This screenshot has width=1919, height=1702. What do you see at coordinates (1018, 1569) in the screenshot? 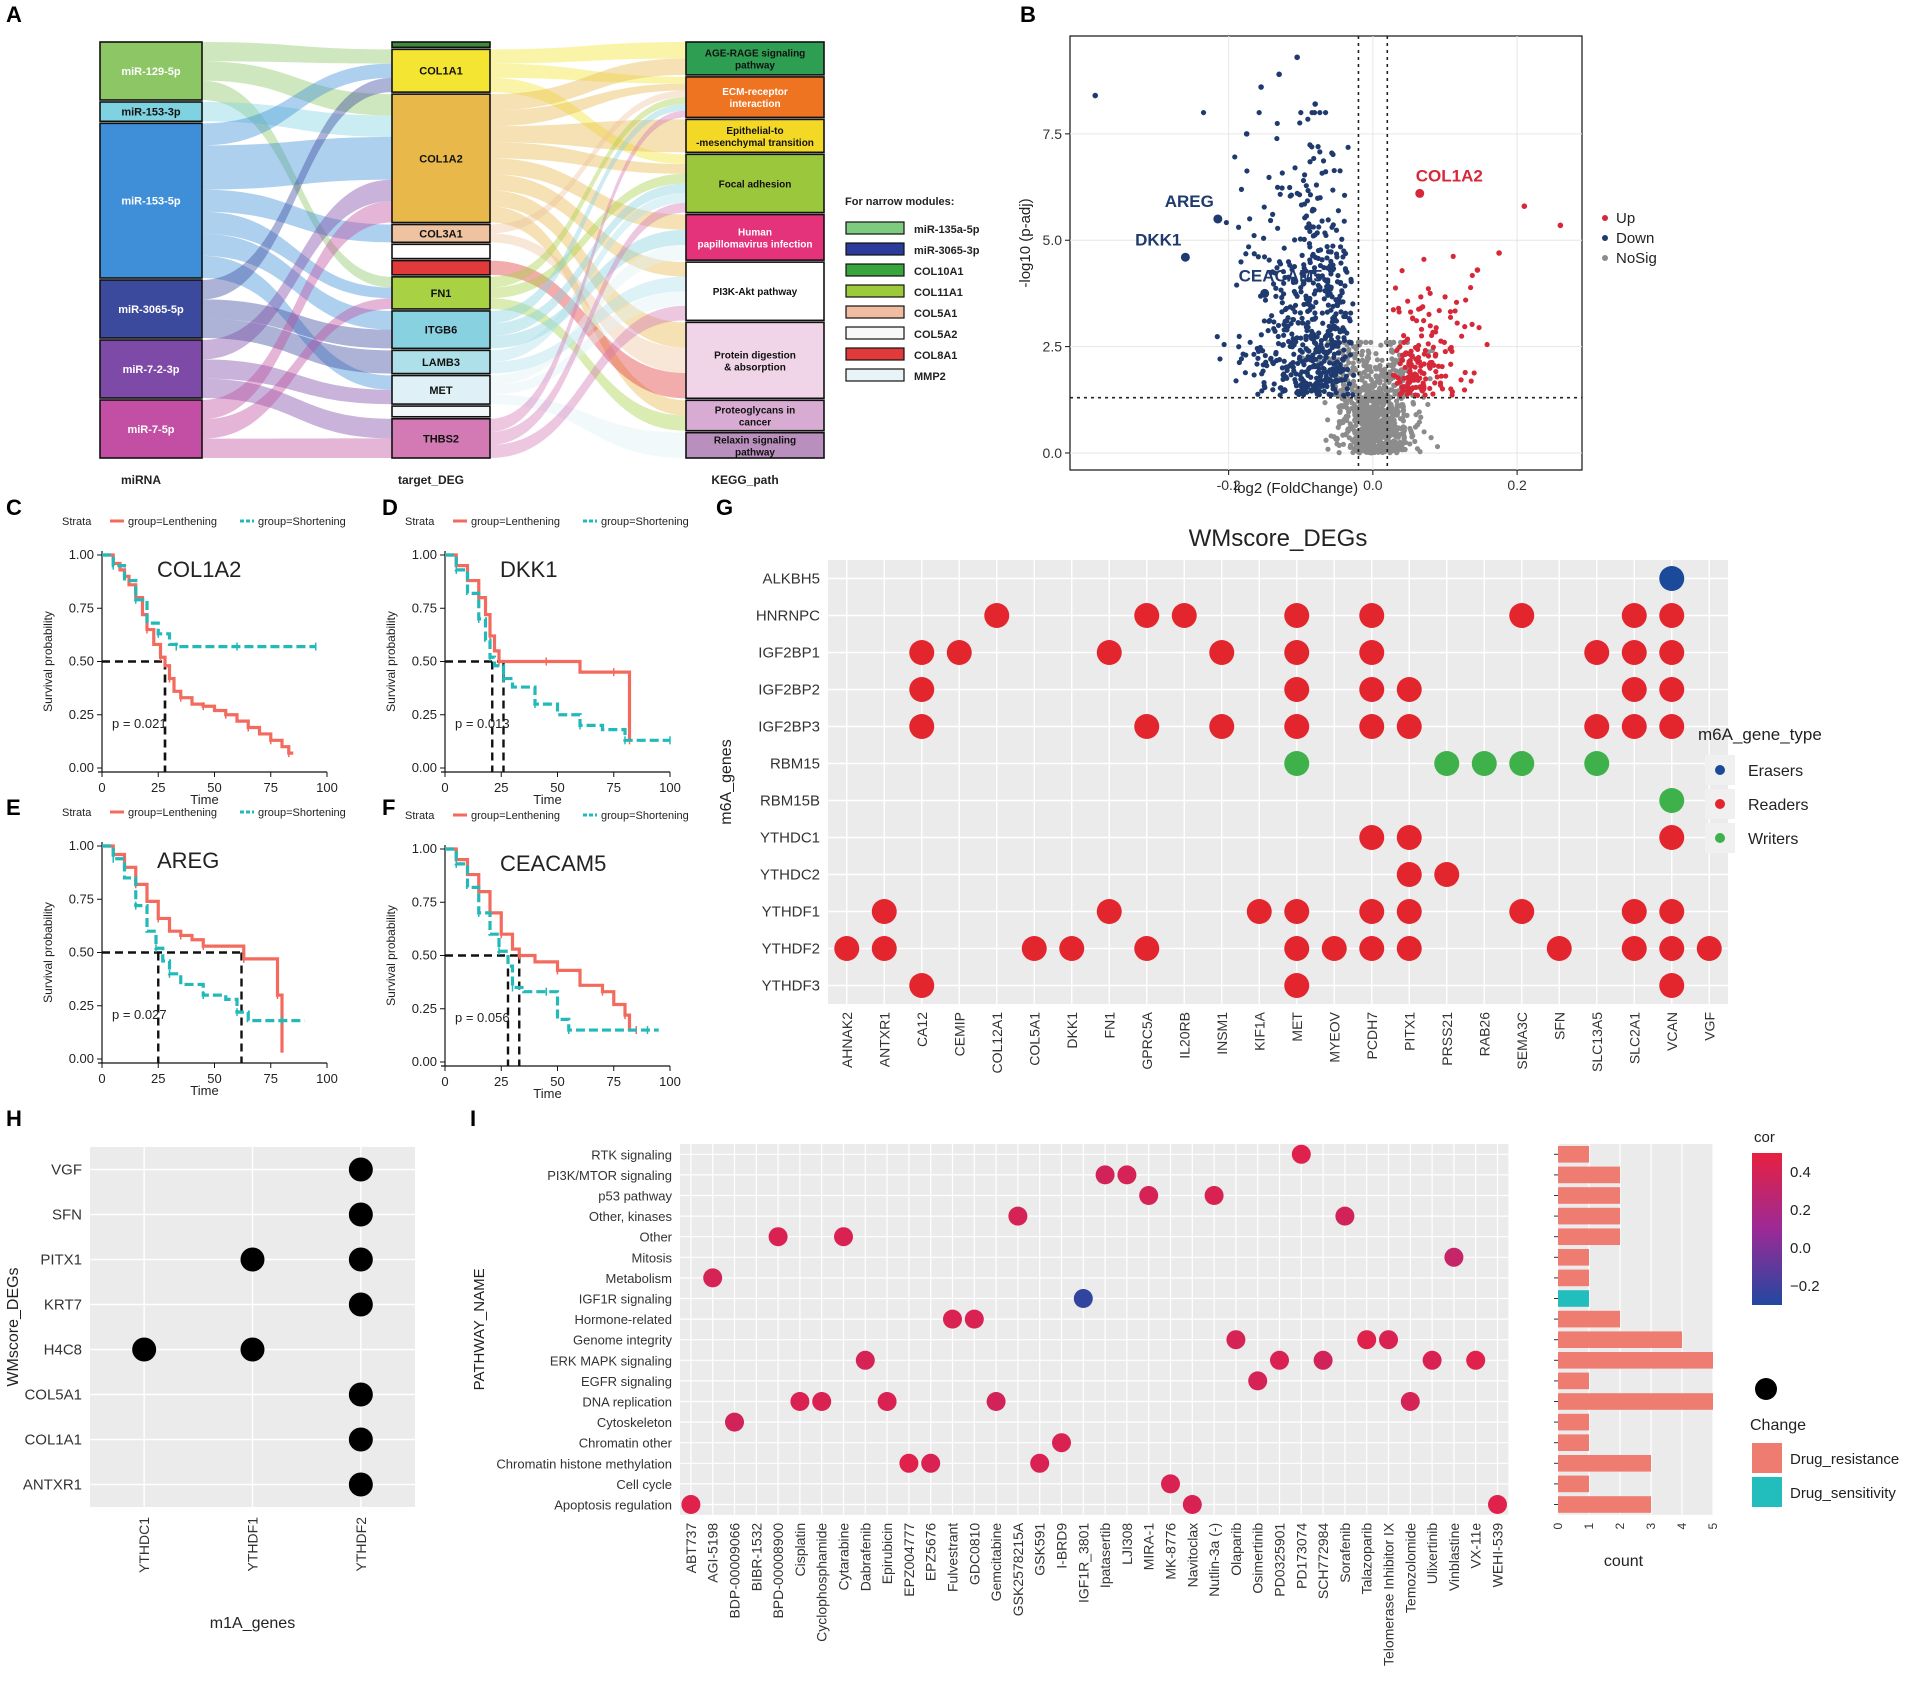
I see `column-label: GSK2578215A` at bounding box center [1018, 1569].